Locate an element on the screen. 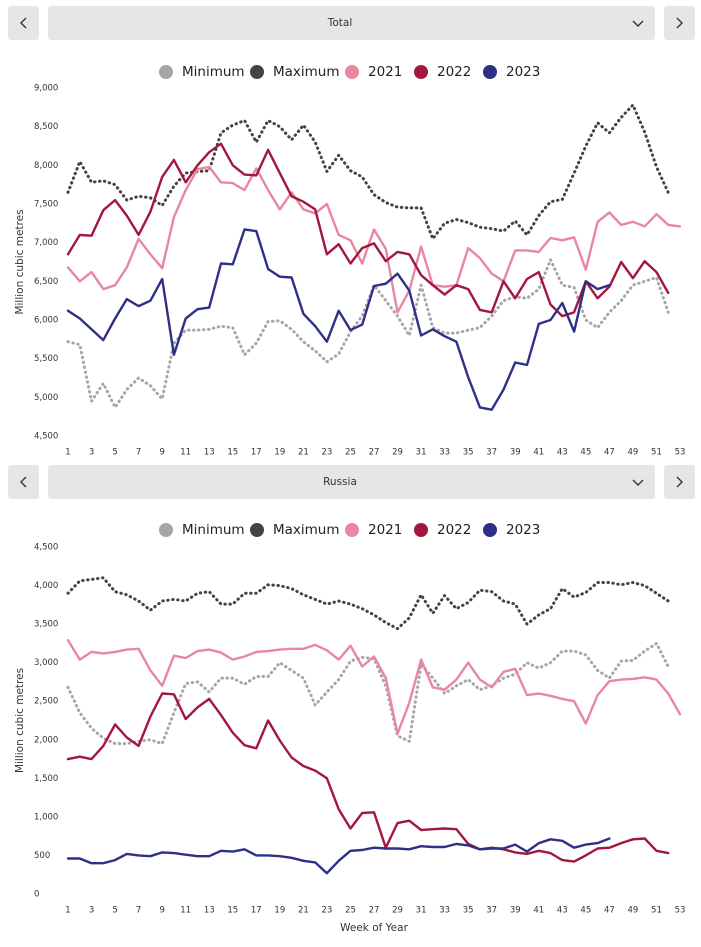  y-tick-label: 2,500 is located at coordinates (46, 702).